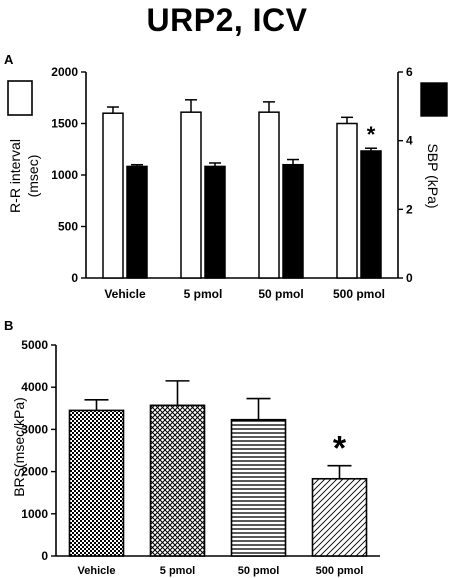 The image size is (454, 578). I want to click on panel-b-tick-label: 0, so click(44, 556).